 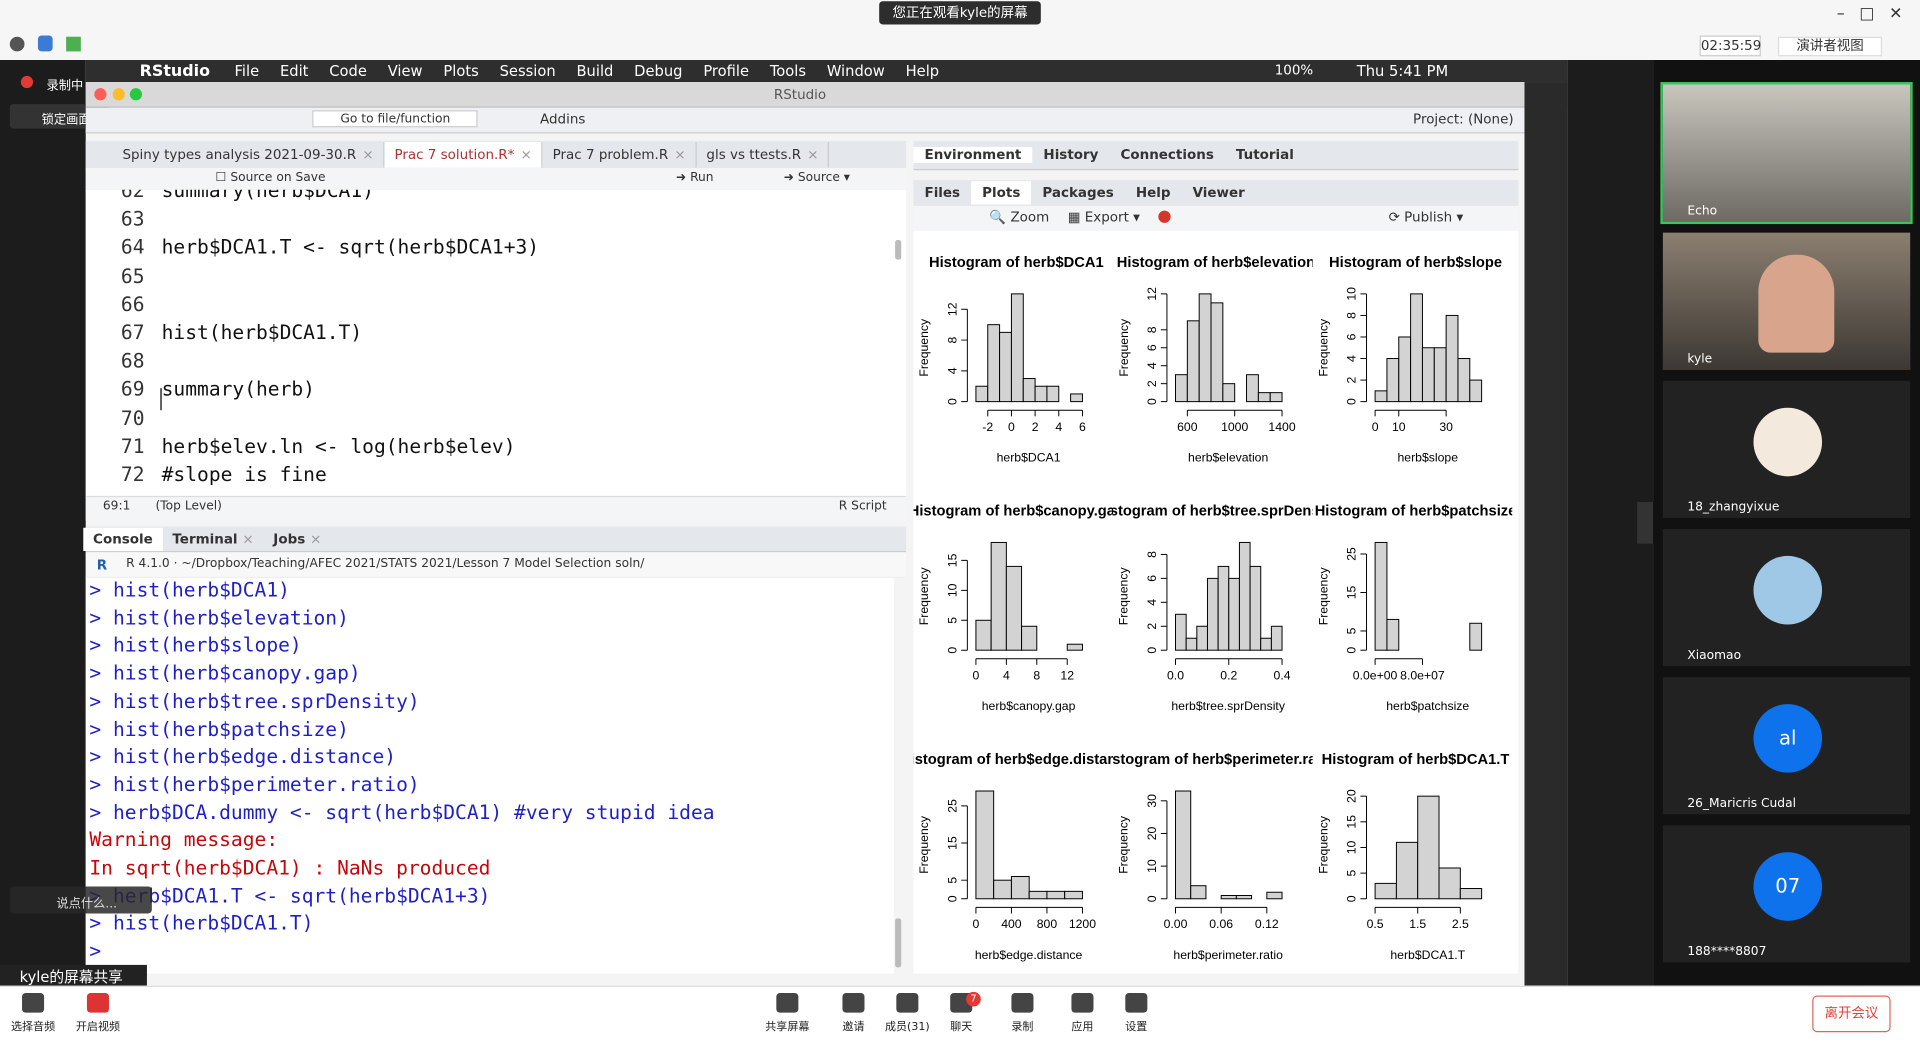 What do you see at coordinates (907, 1027) in the screenshot?
I see `toolbar-label: 成员(31)` at bounding box center [907, 1027].